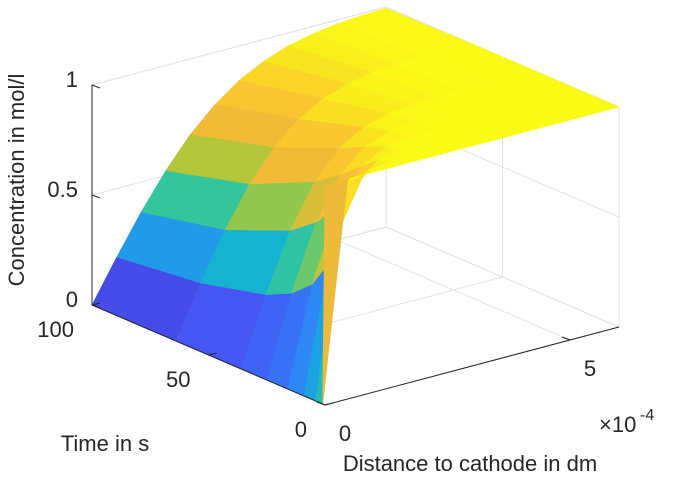  I want to click on z-tick-label: 0, so click(72, 299).